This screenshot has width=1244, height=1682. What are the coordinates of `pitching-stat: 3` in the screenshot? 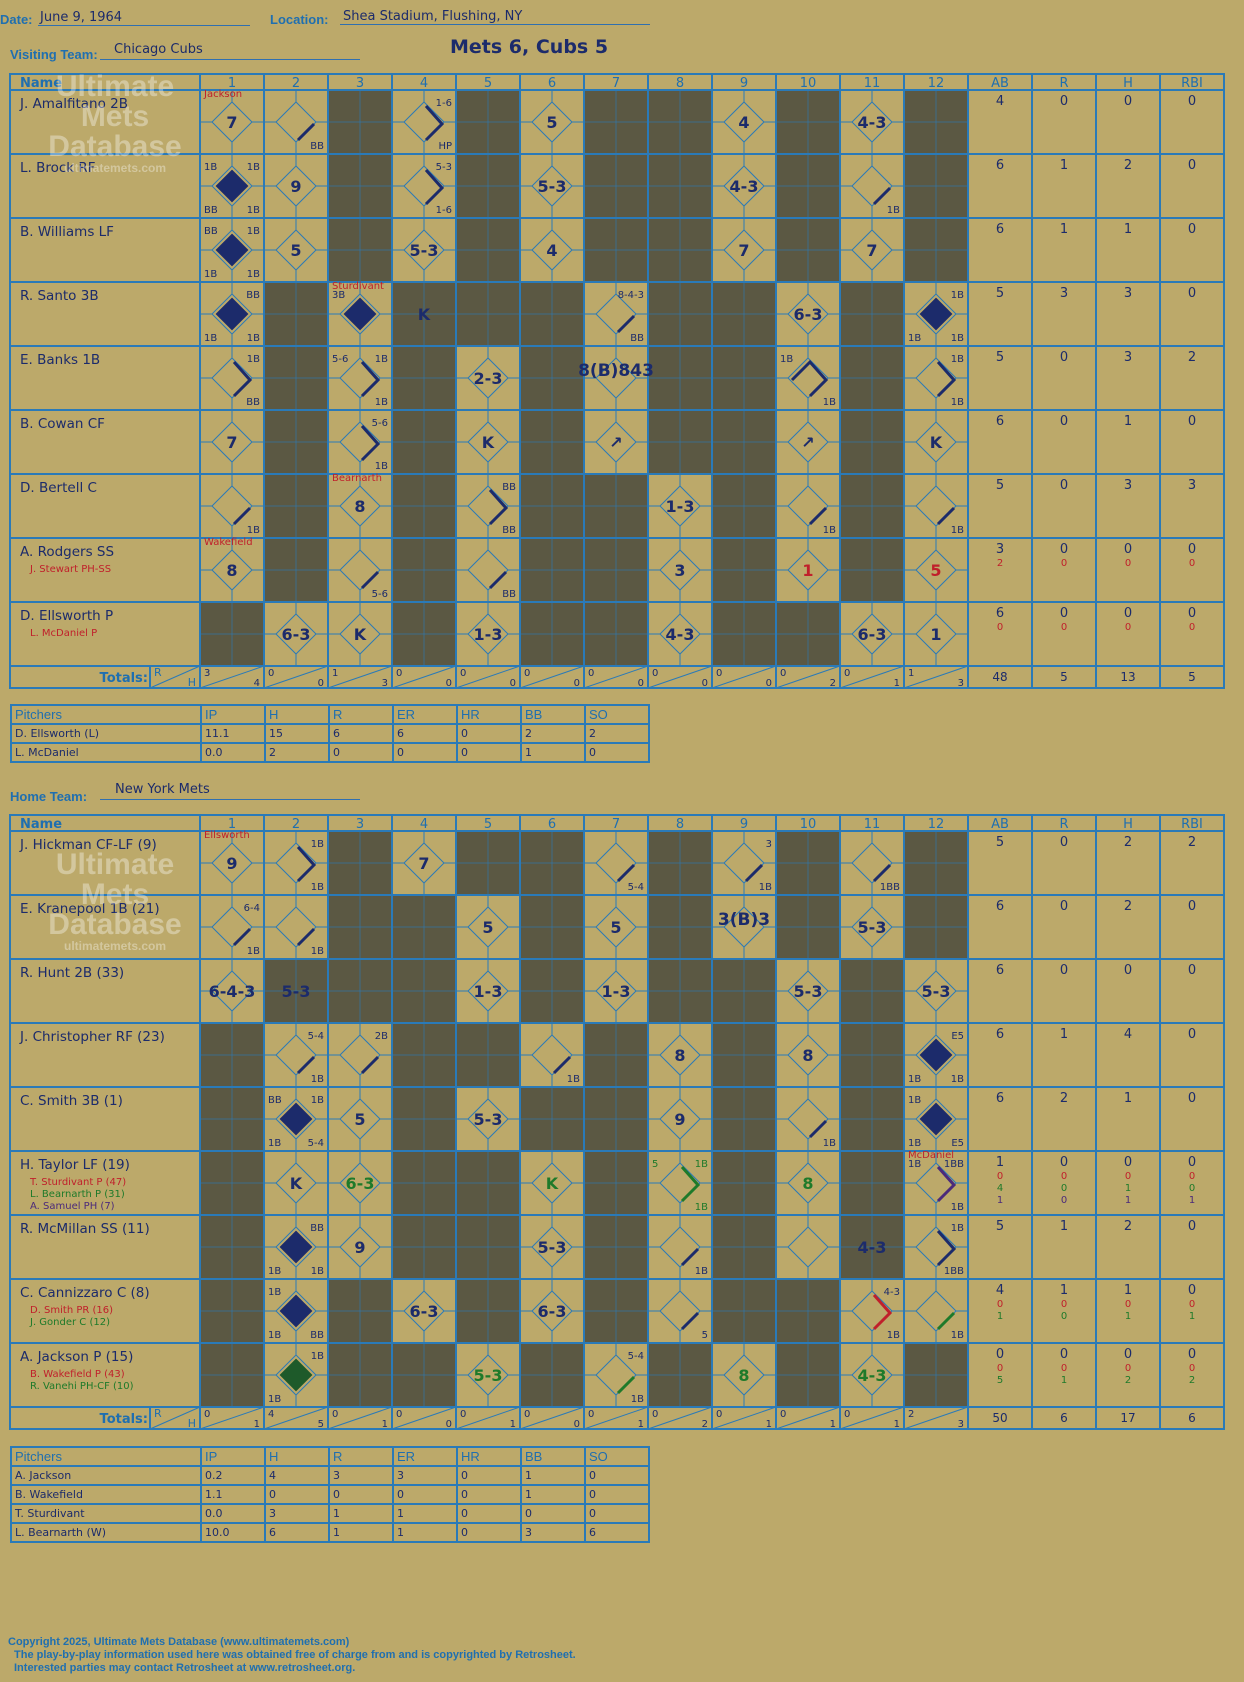 It's located at (297, 1513).